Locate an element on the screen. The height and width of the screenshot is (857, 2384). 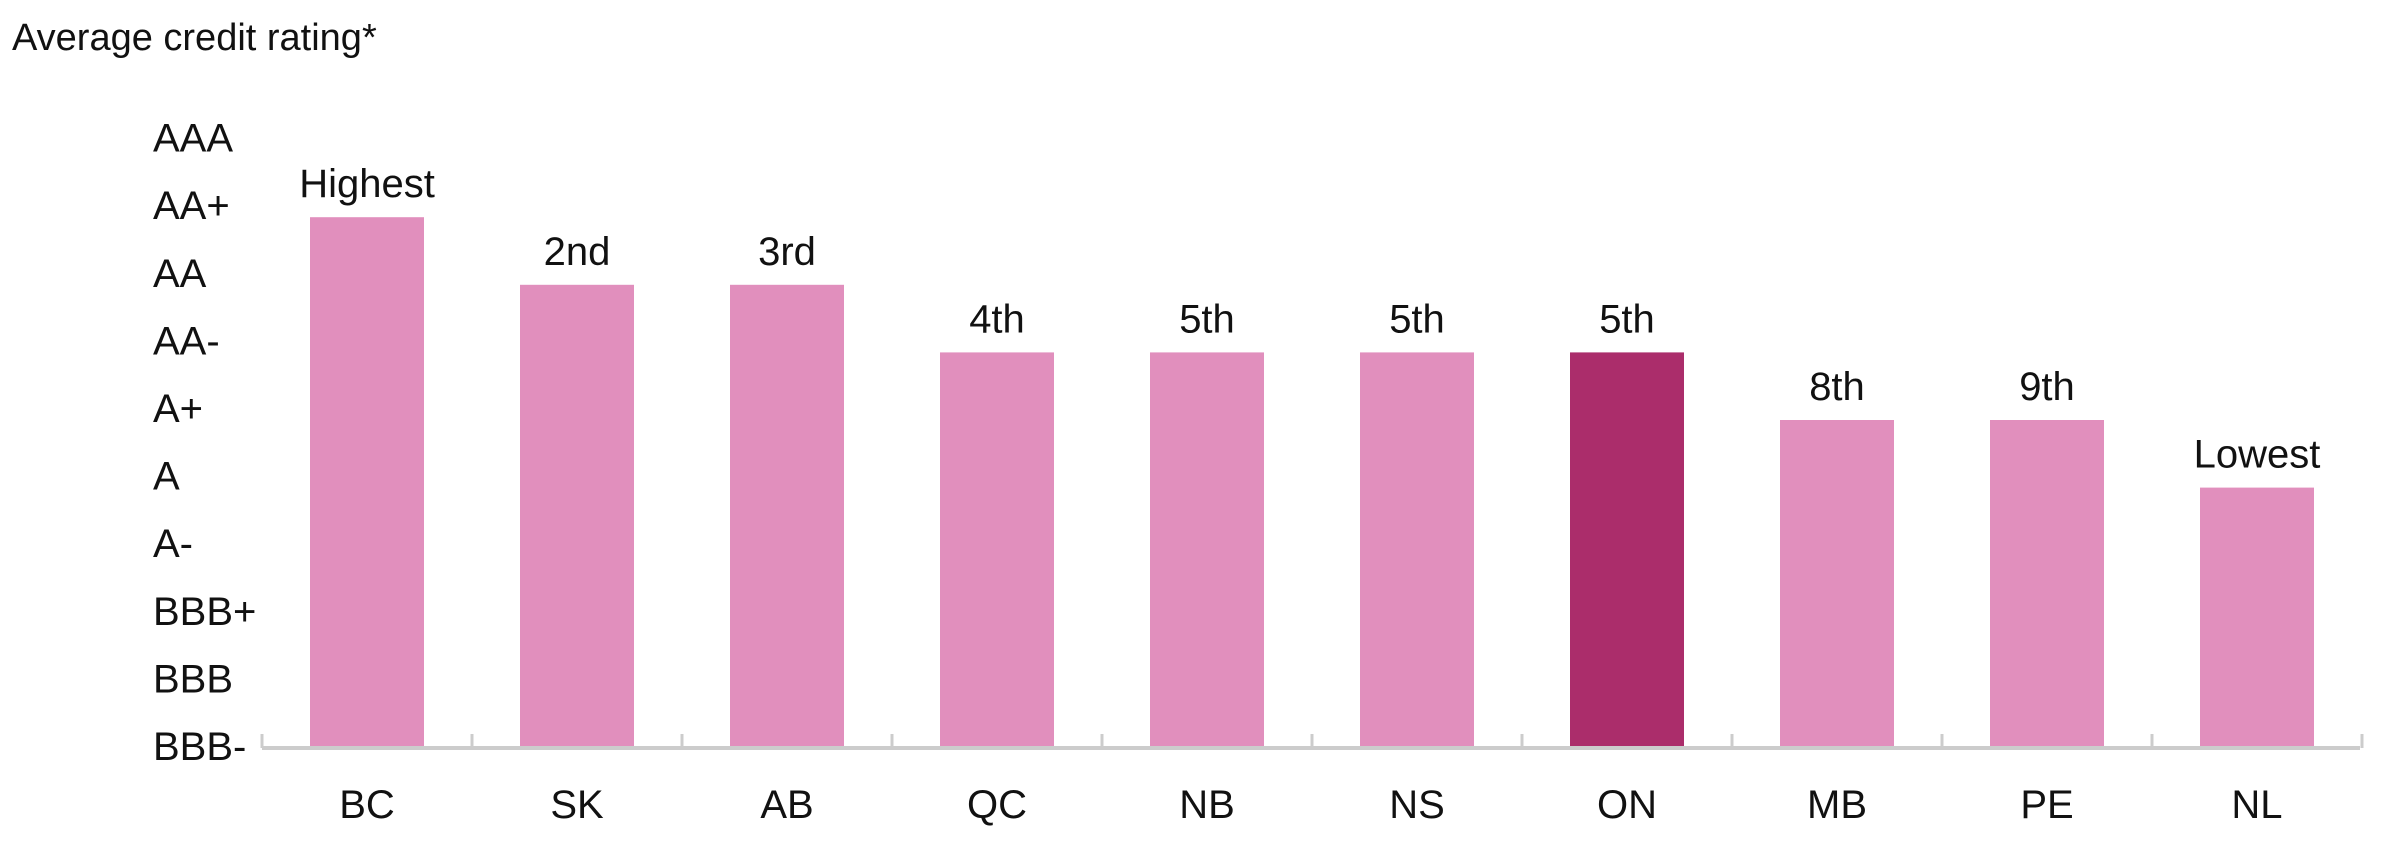
rank-label: 2nd is located at coordinates (577, 252).